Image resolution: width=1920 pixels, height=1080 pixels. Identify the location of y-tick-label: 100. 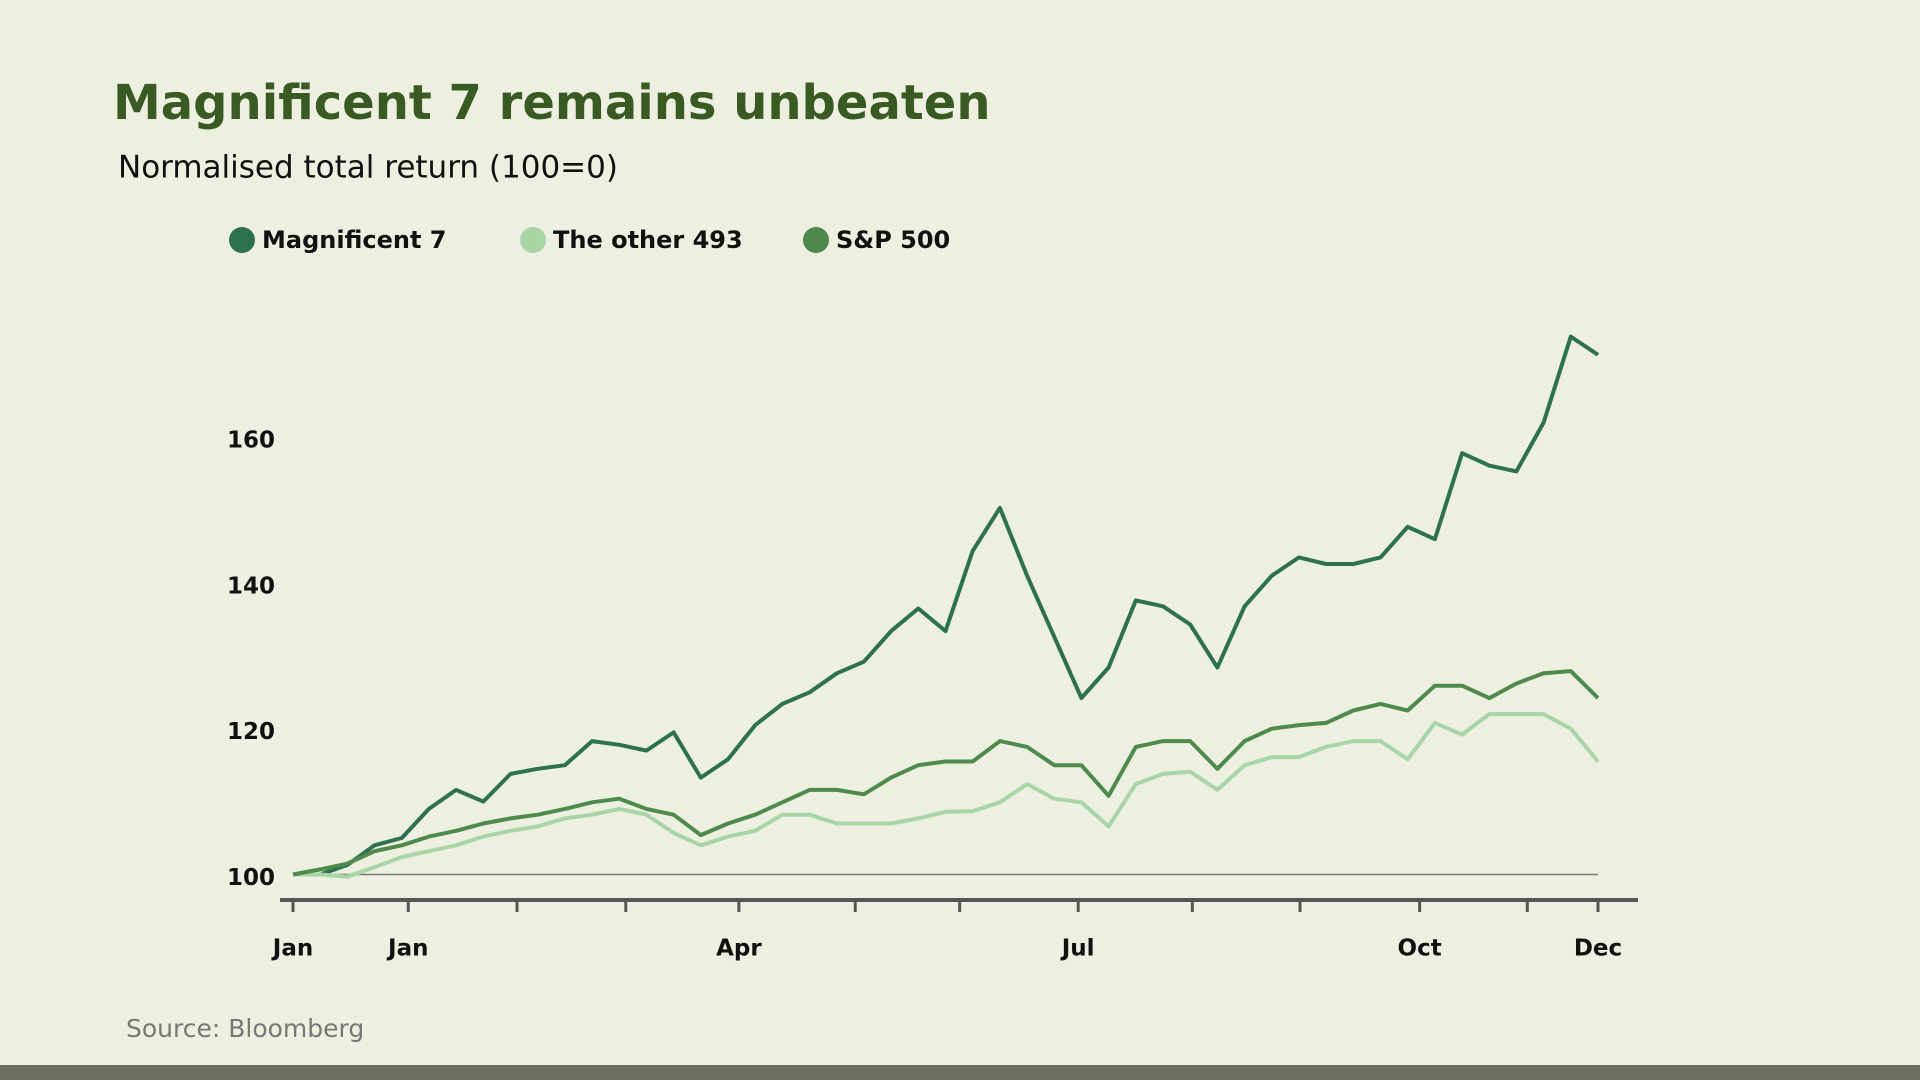
(251, 878).